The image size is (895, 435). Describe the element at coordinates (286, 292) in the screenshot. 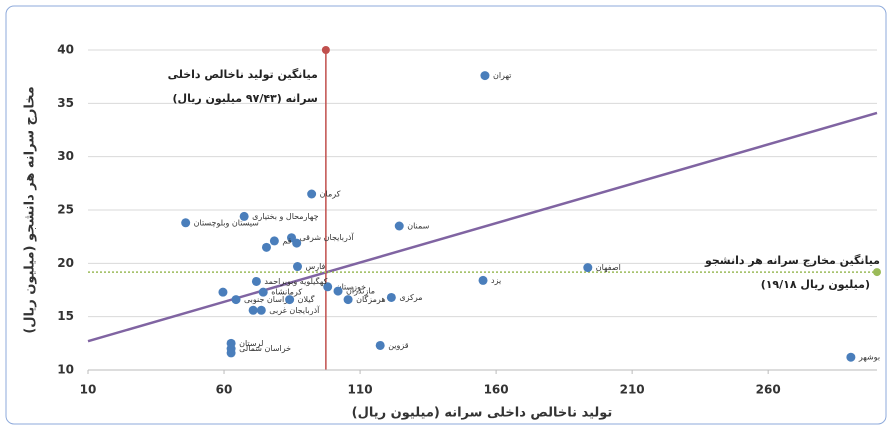

I see `point-label: کرمانشاه` at that location.